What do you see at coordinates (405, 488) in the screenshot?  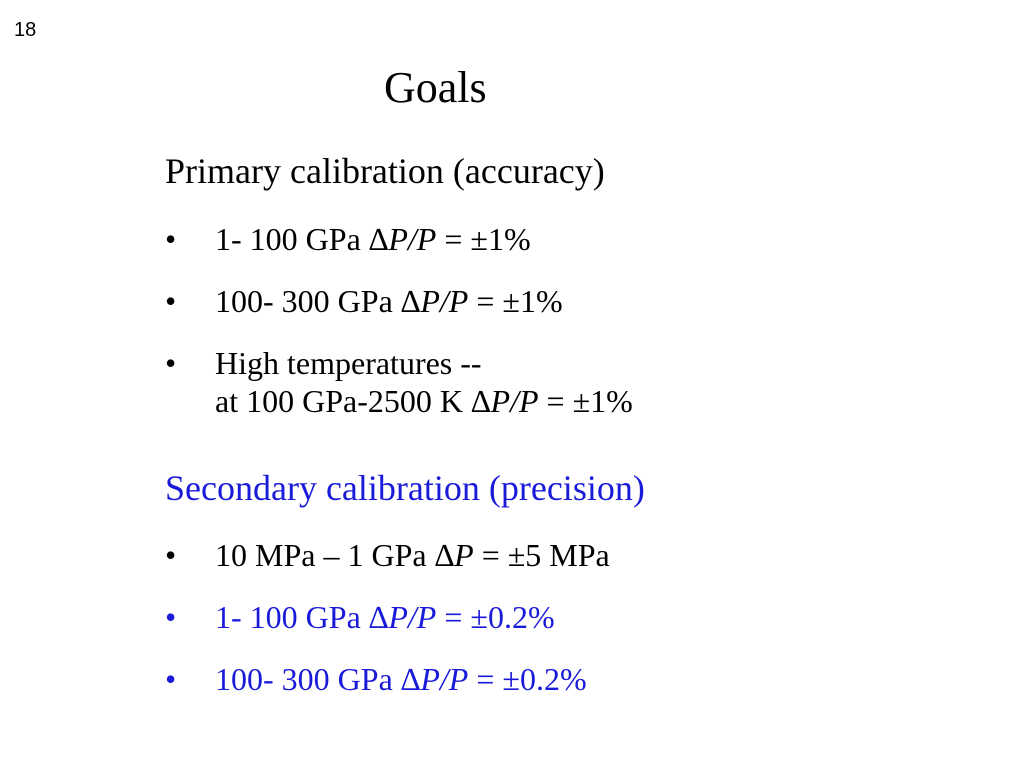 I see `secondary-calibration-heading: Secondary calibration (precision)` at bounding box center [405, 488].